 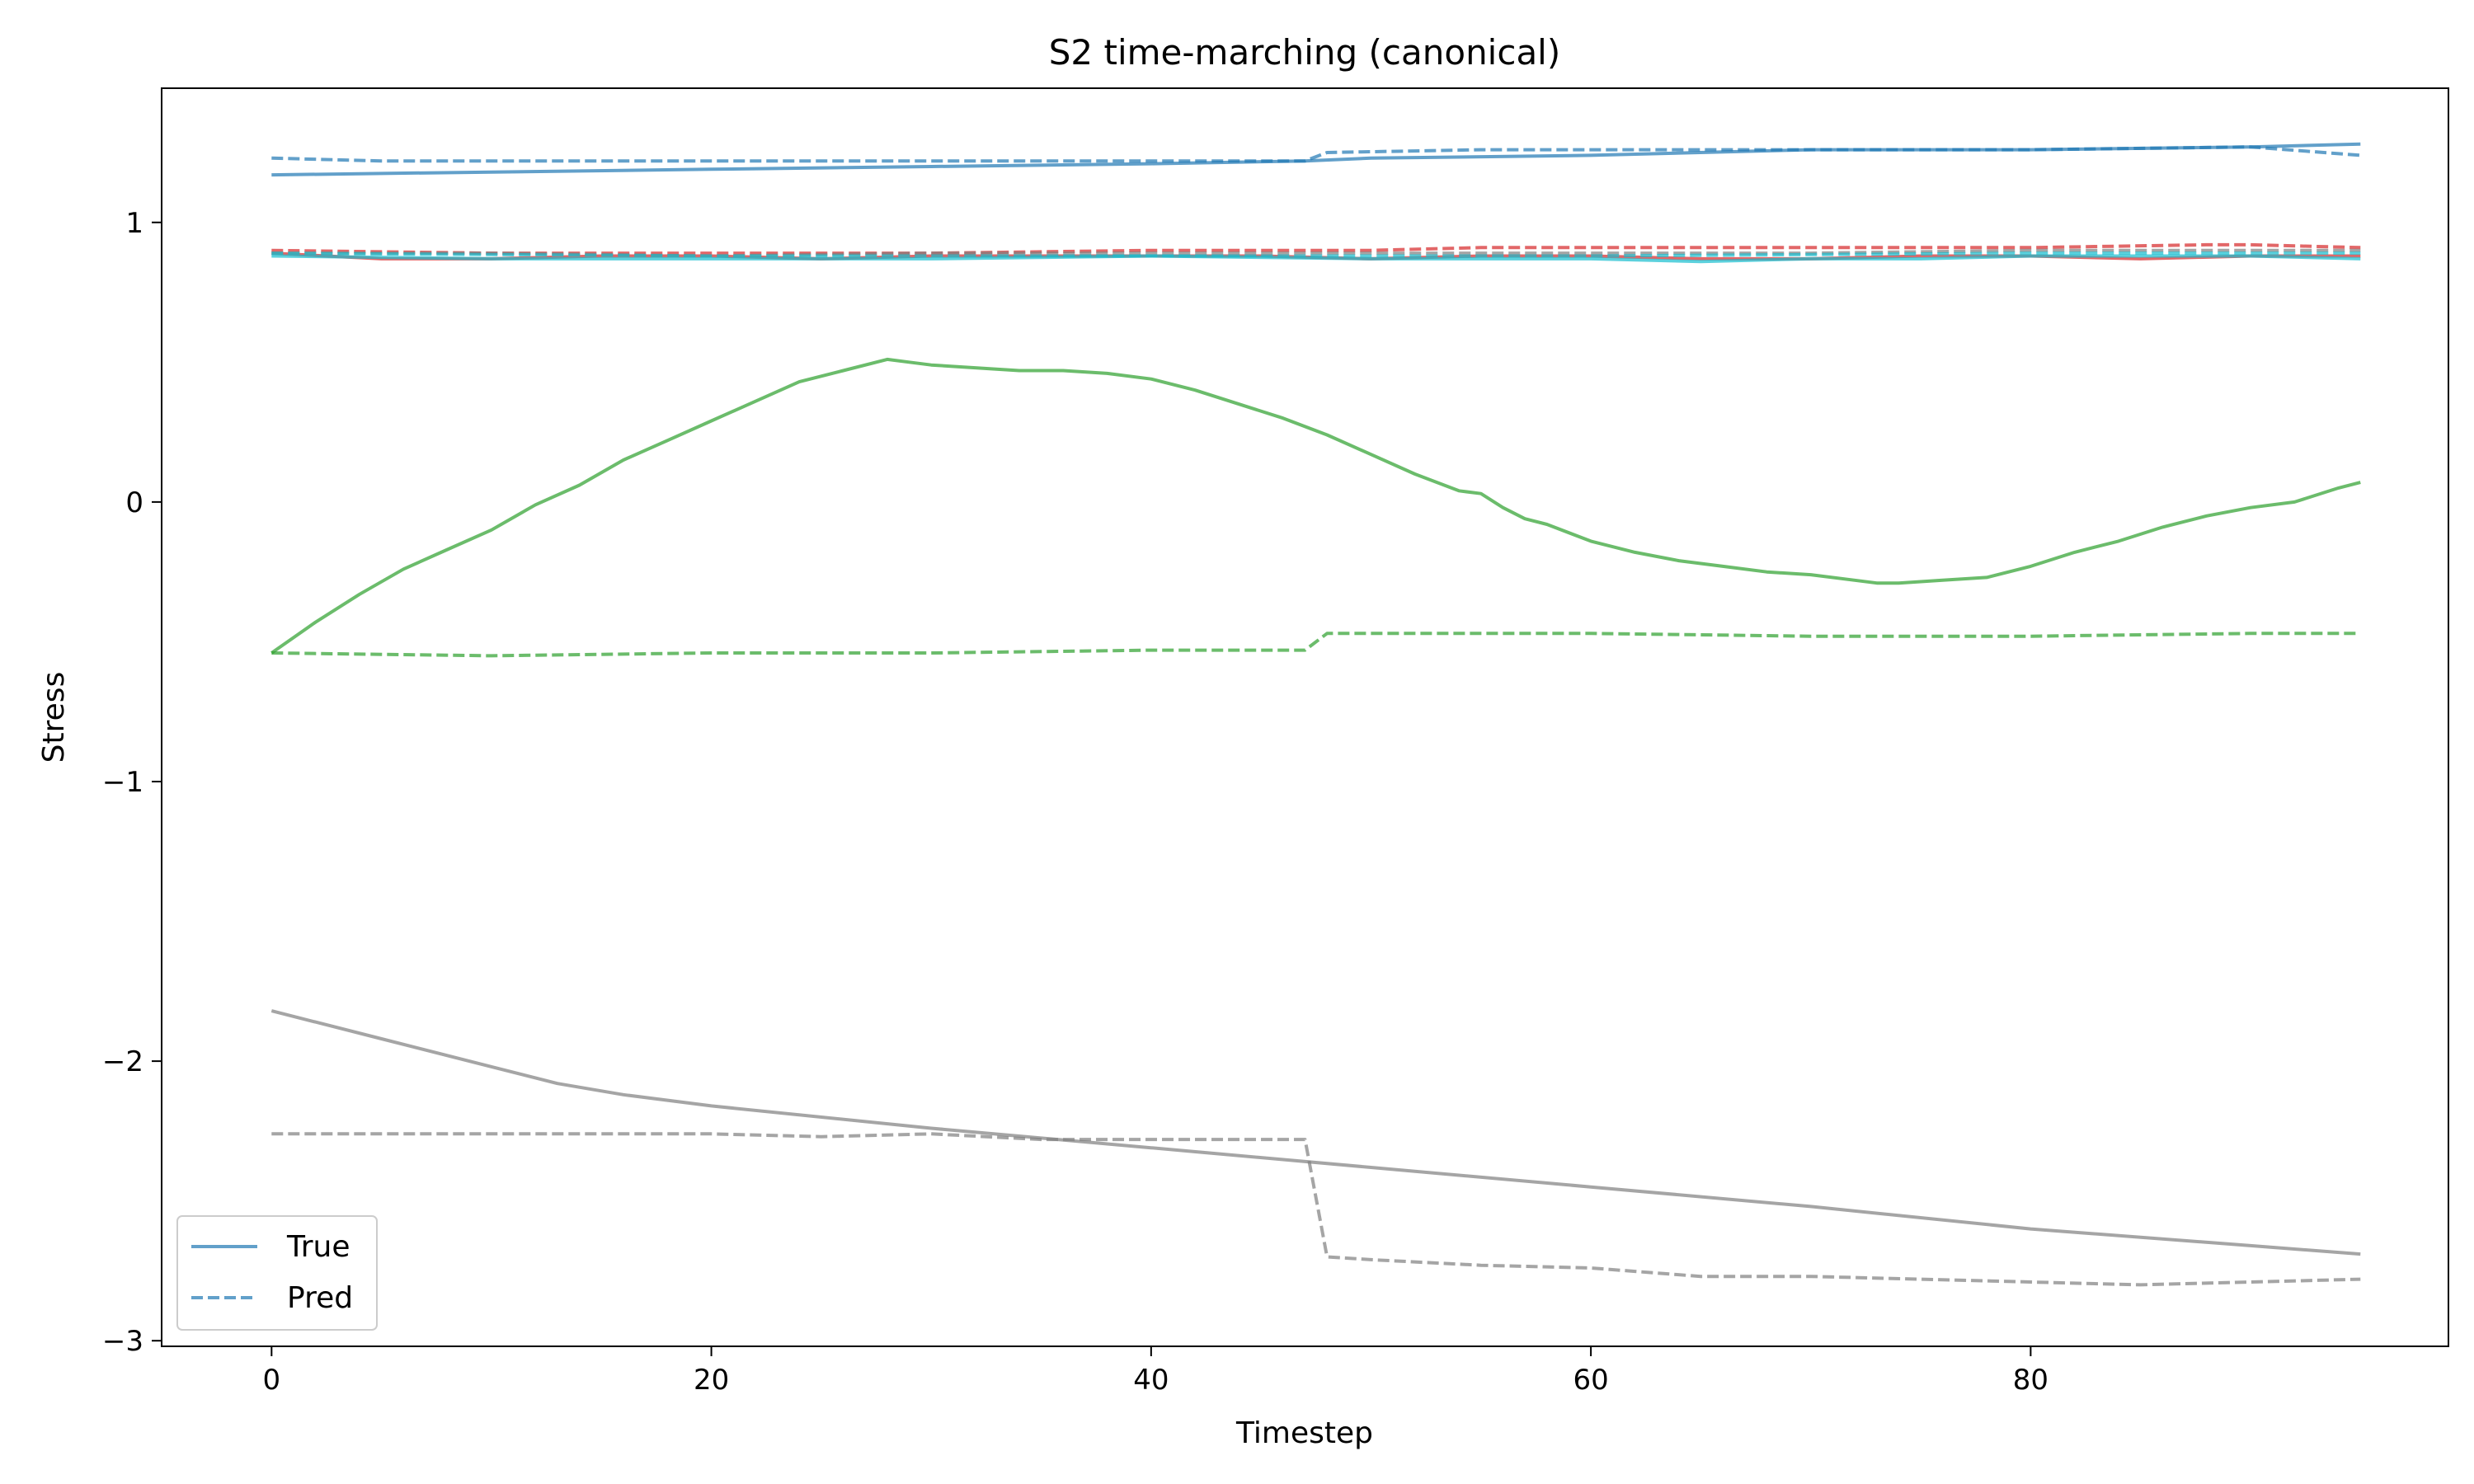 What do you see at coordinates (1316, 154) in the screenshot?
I see `series-line-1-dashed` at bounding box center [1316, 154].